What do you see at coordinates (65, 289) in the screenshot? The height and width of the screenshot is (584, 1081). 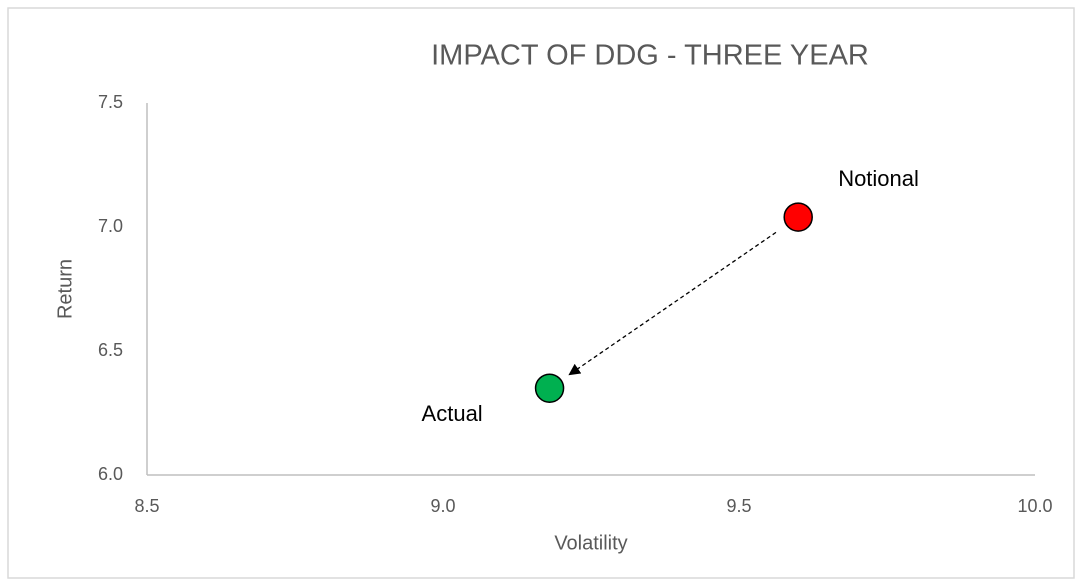 I see `y-axis-label: Return` at bounding box center [65, 289].